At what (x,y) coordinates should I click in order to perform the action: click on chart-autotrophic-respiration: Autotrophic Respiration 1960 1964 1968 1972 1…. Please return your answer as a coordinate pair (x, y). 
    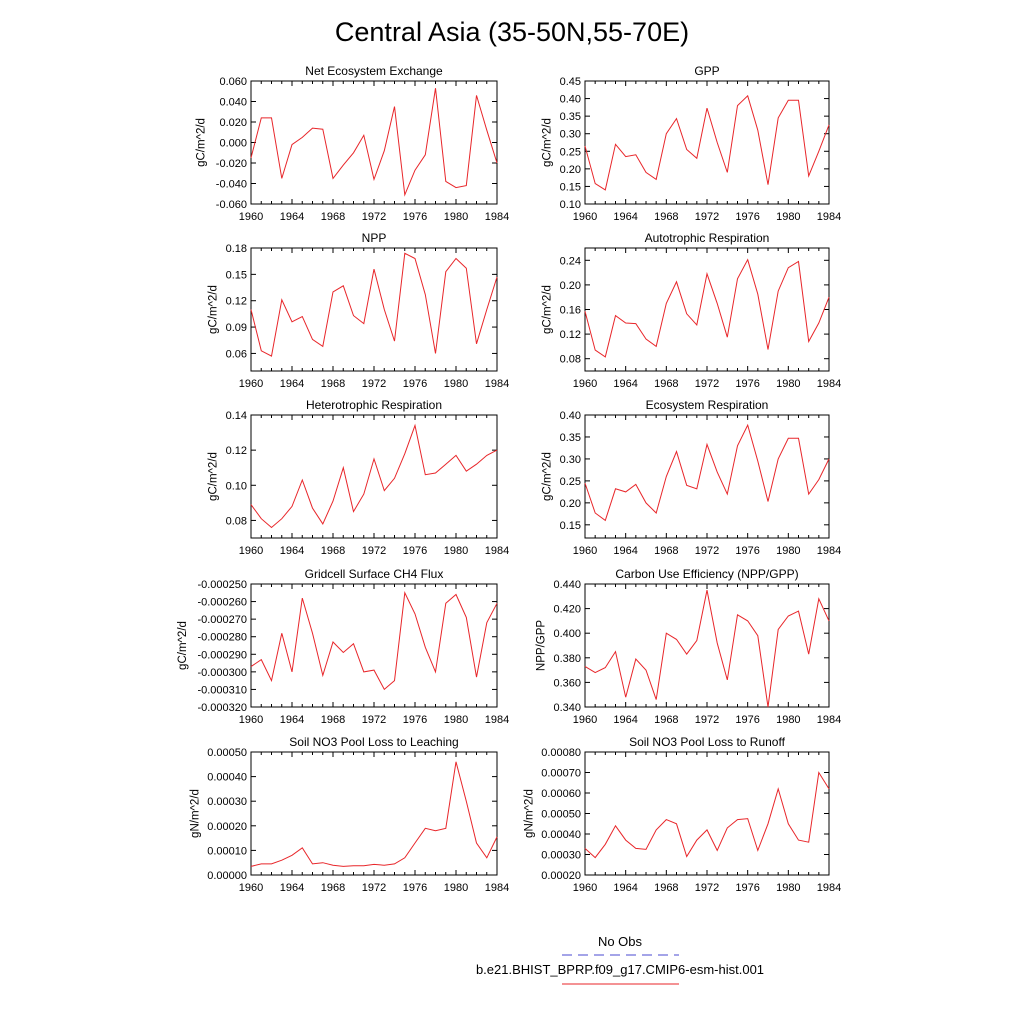
    Looking at the image, I should click on (692, 310).